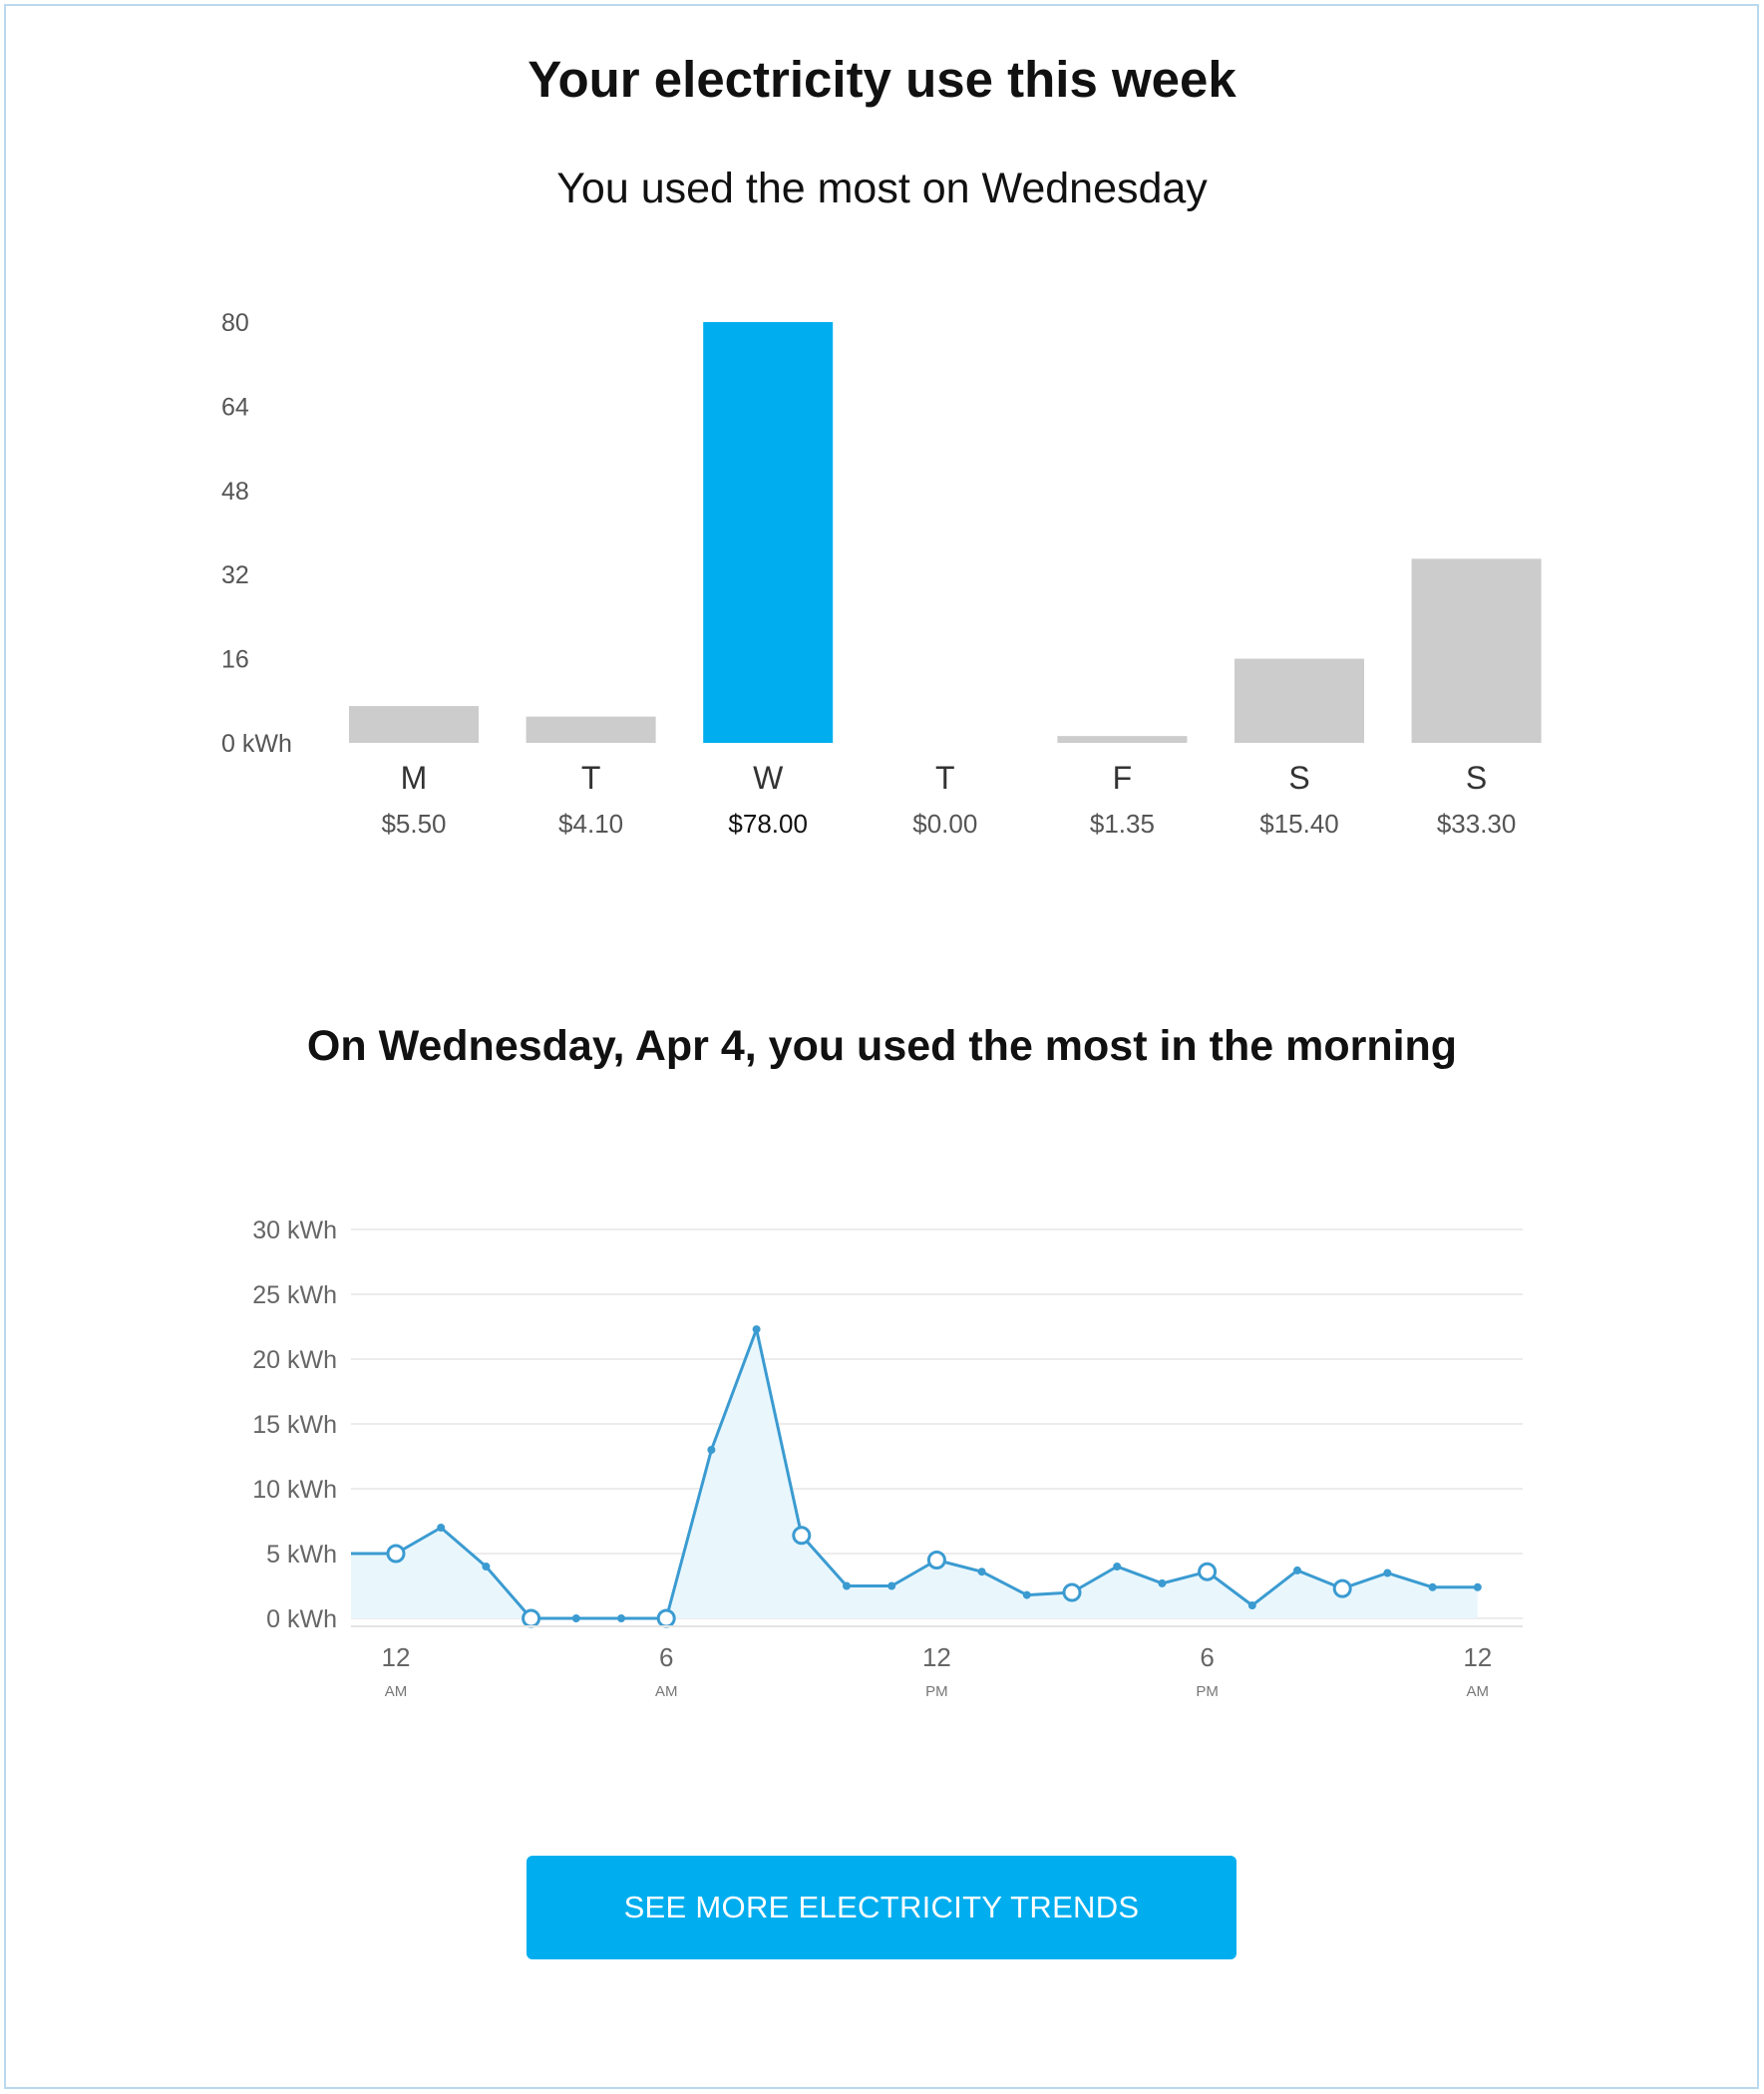  Describe the element at coordinates (944, 824) in the screenshot. I see `day-cost-label: $0.00` at that location.